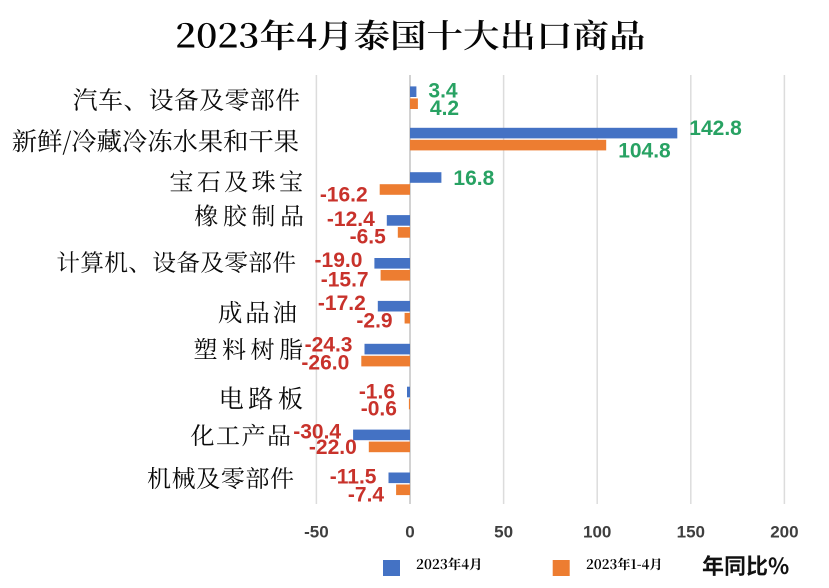  What do you see at coordinates (379, 409) in the screenshot?
I see `svg-text: -0.6` at bounding box center [379, 409].